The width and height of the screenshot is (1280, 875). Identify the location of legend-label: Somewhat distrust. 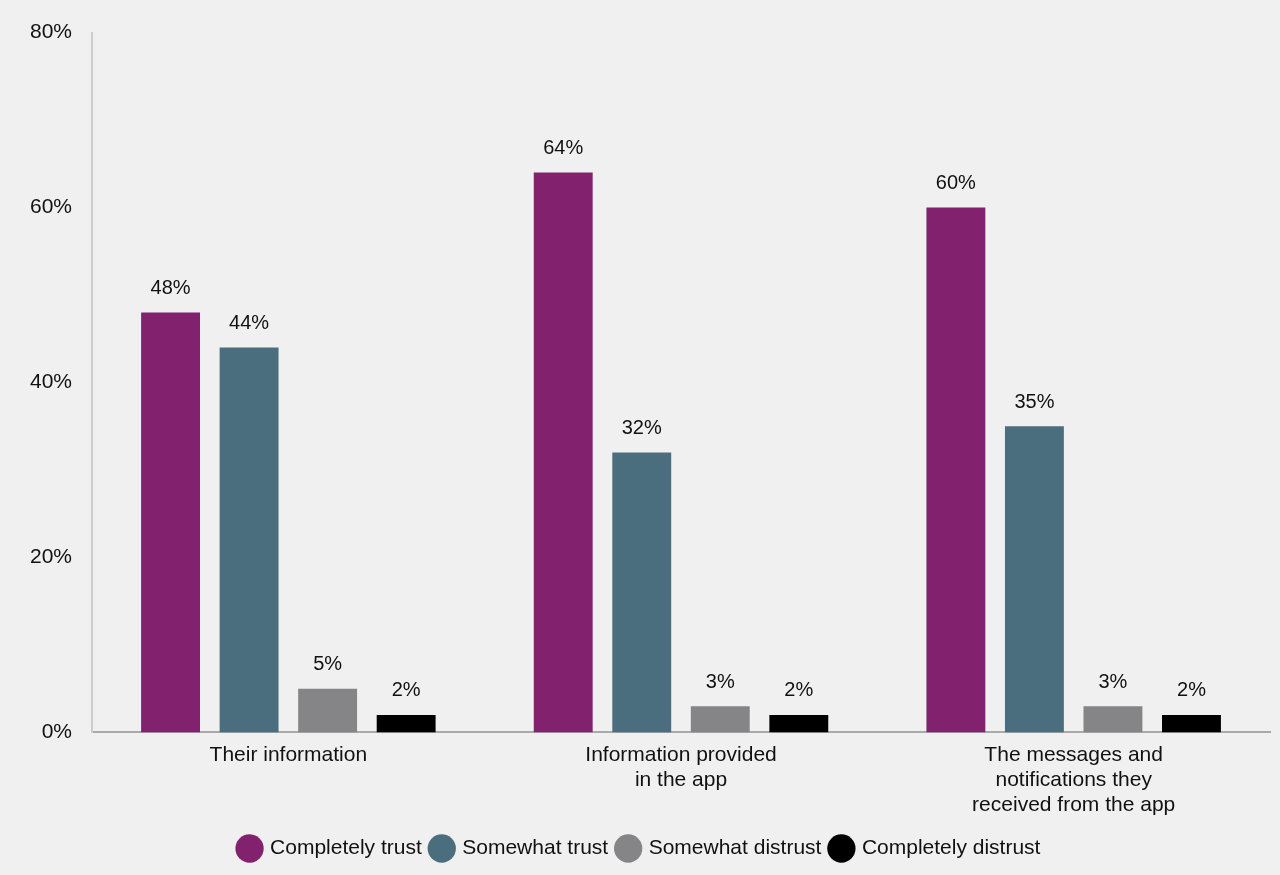
(735, 847).